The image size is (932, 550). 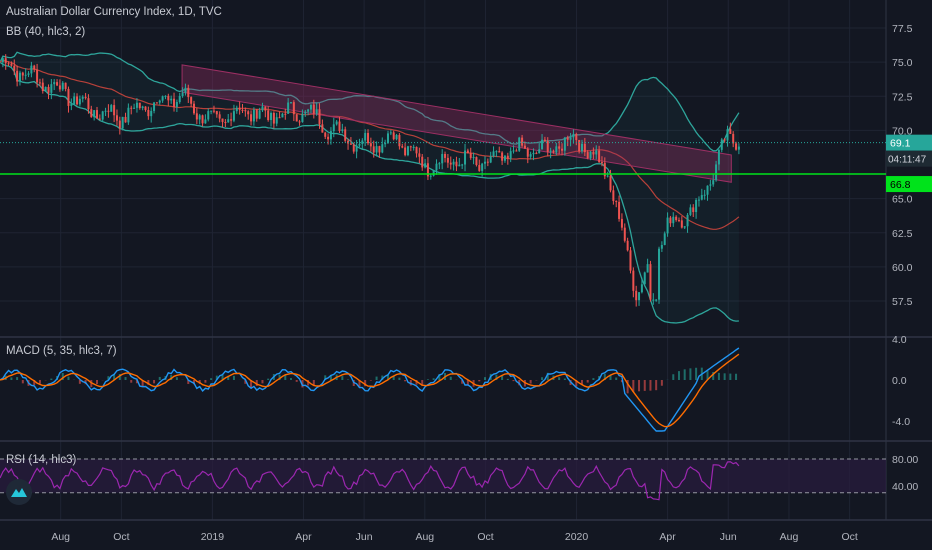 What do you see at coordinates (902, 200) in the screenshot?
I see `price-axis-tick: 65.0` at bounding box center [902, 200].